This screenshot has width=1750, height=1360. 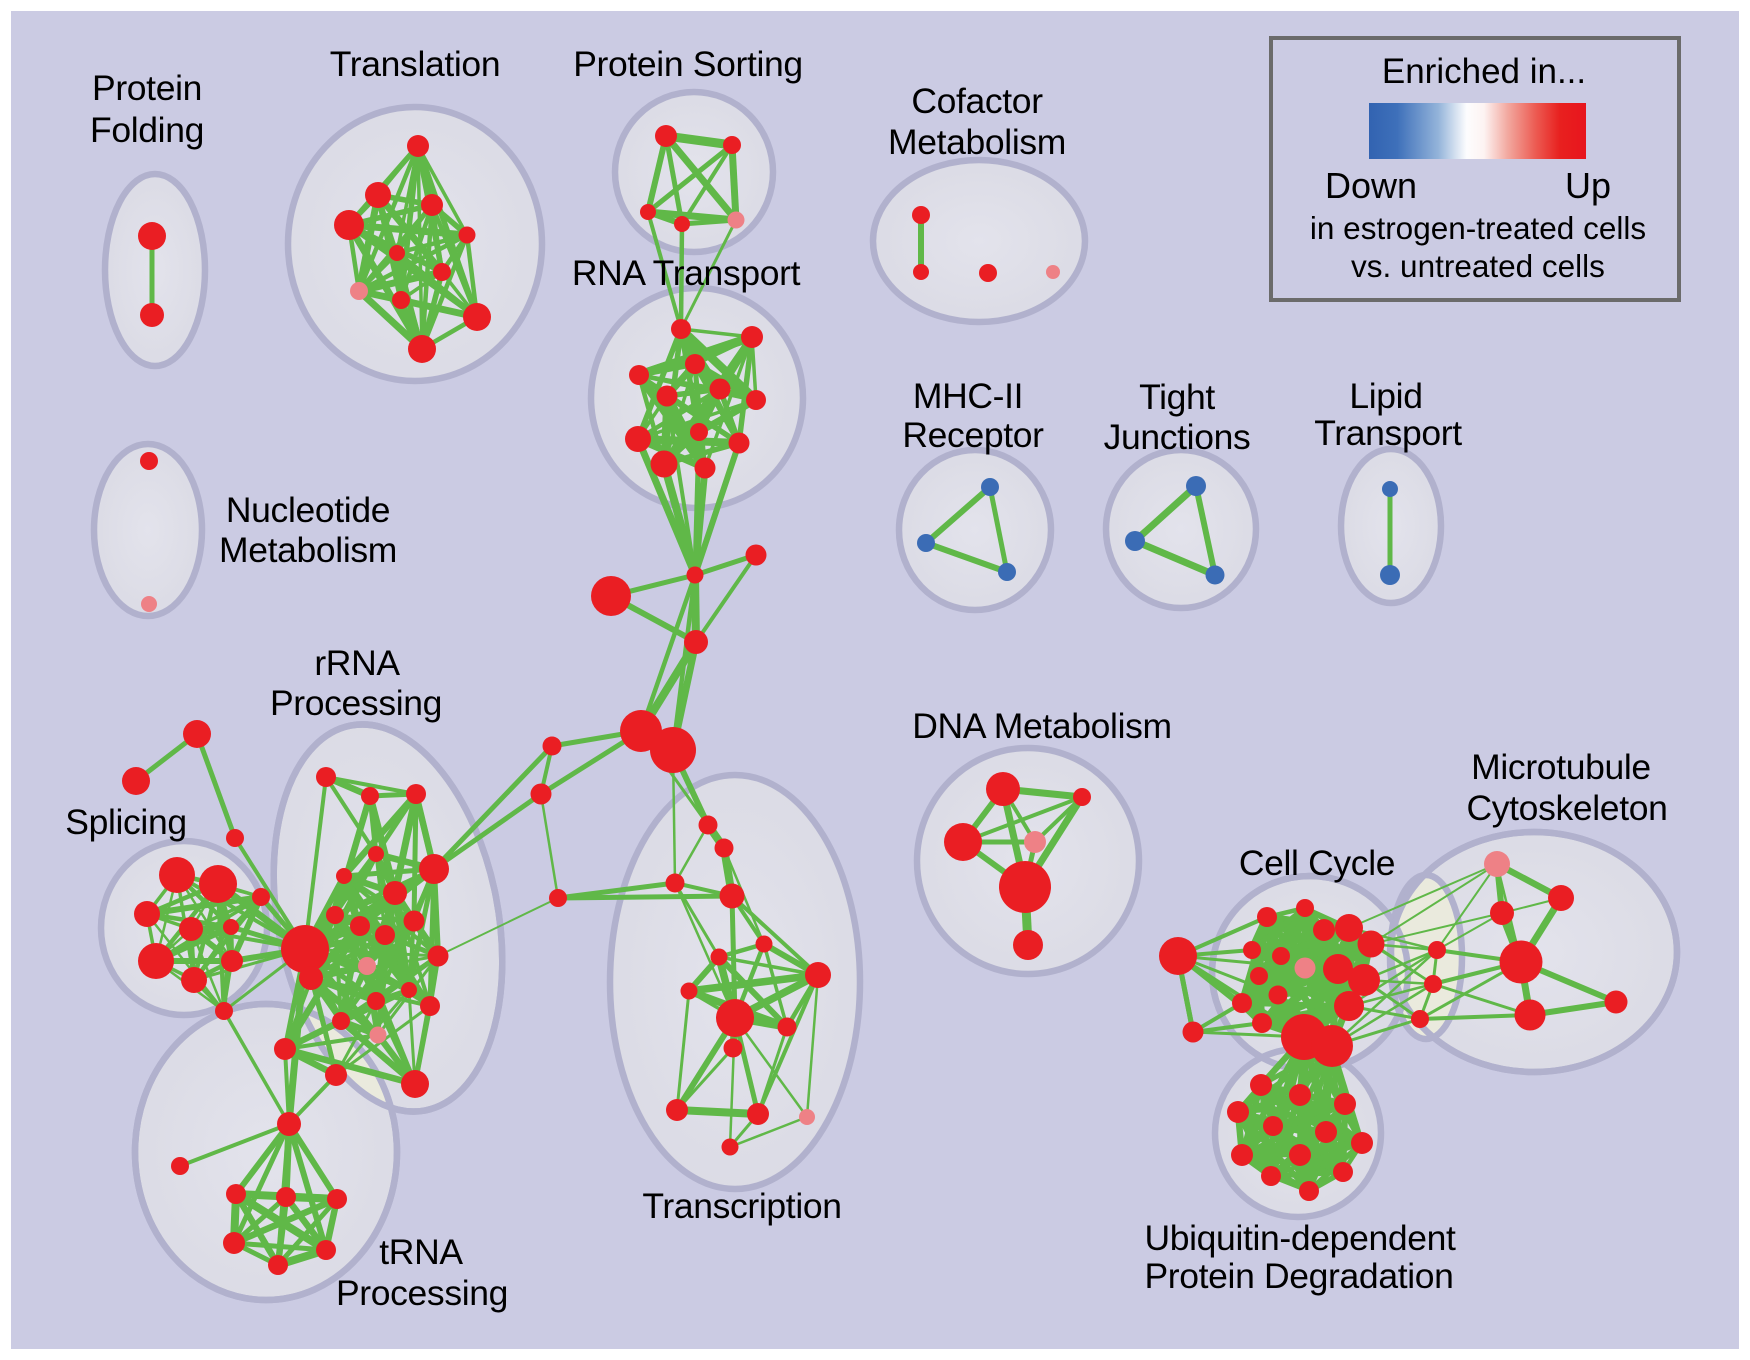 I want to click on svg-text: Down, so click(x=1371, y=185).